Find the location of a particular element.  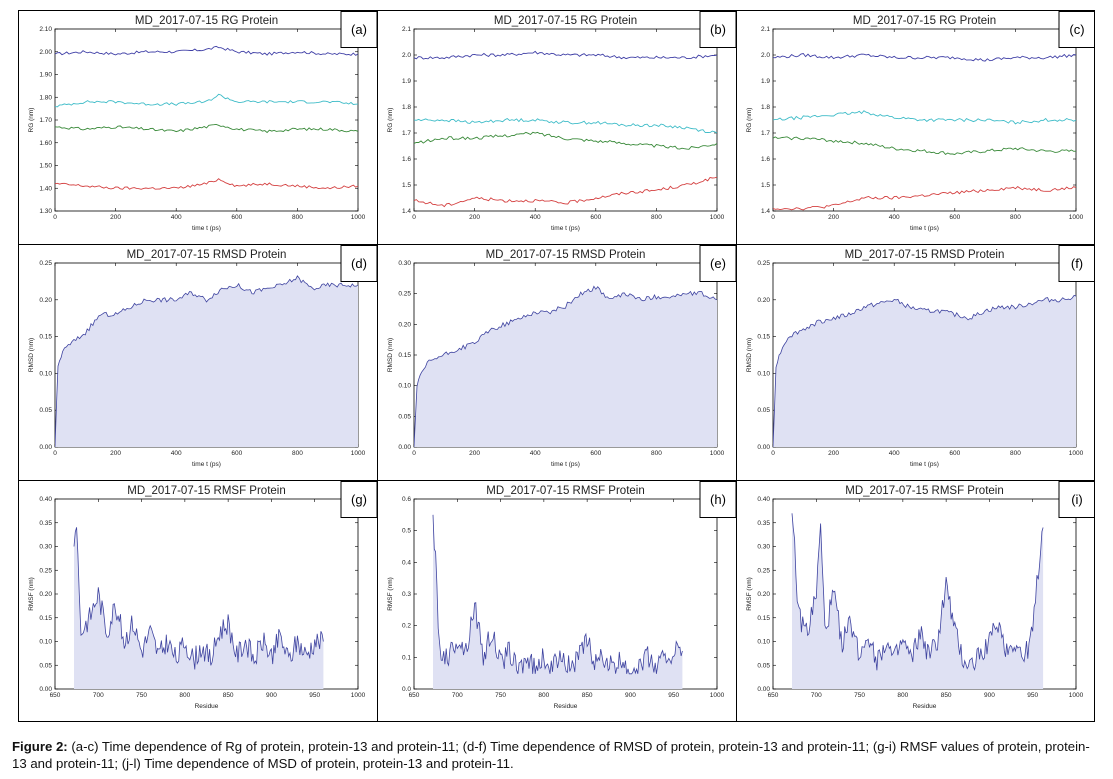

x-tick-label: 400 is located at coordinates (894, 217).